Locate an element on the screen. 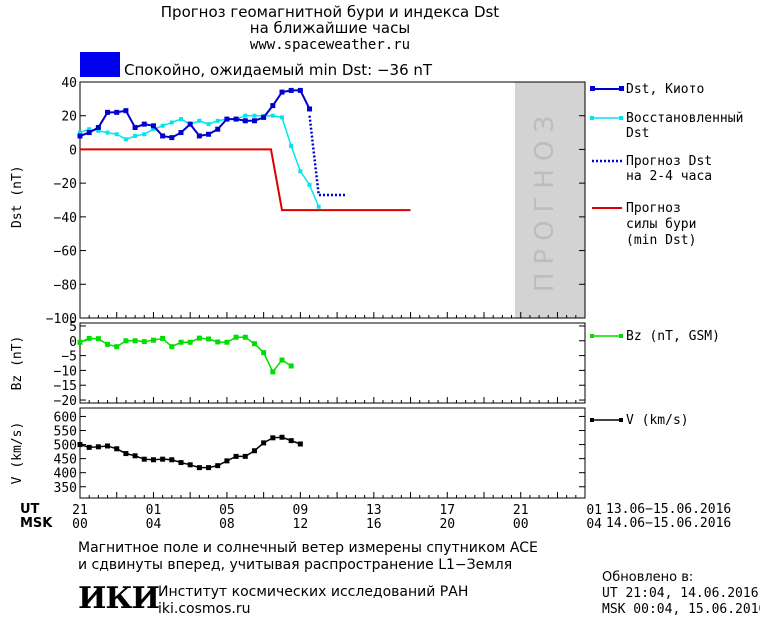 This screenshot has width=760, height=620. xtick-label-ut: 05 is located at coordinates (227, 510).